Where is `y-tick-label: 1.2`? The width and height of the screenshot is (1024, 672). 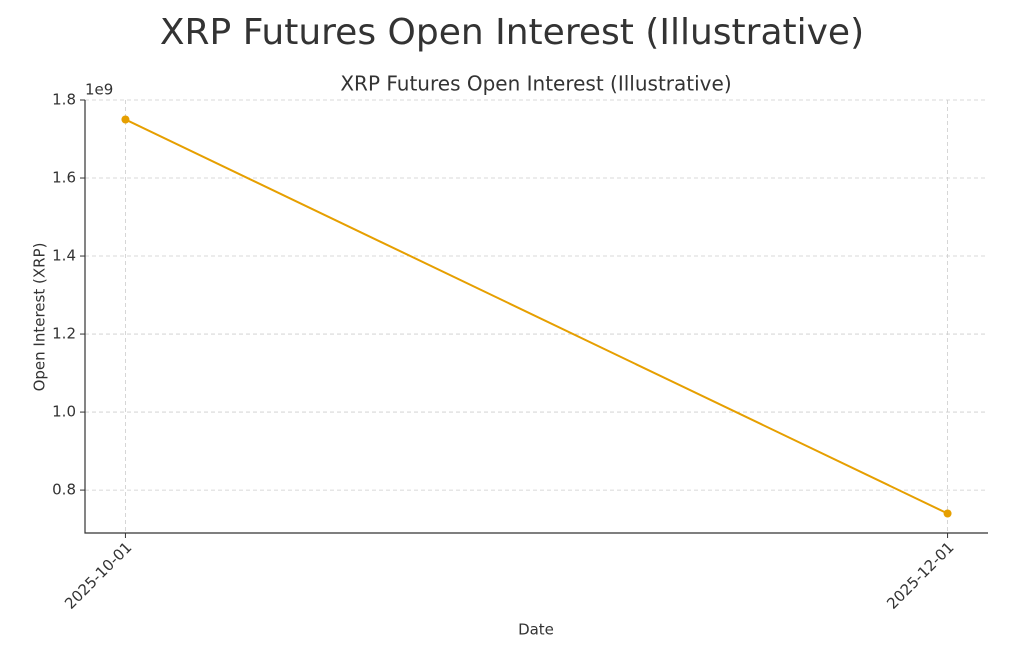 y-tick-label: 1.2 is located at coordinates (64, 334).